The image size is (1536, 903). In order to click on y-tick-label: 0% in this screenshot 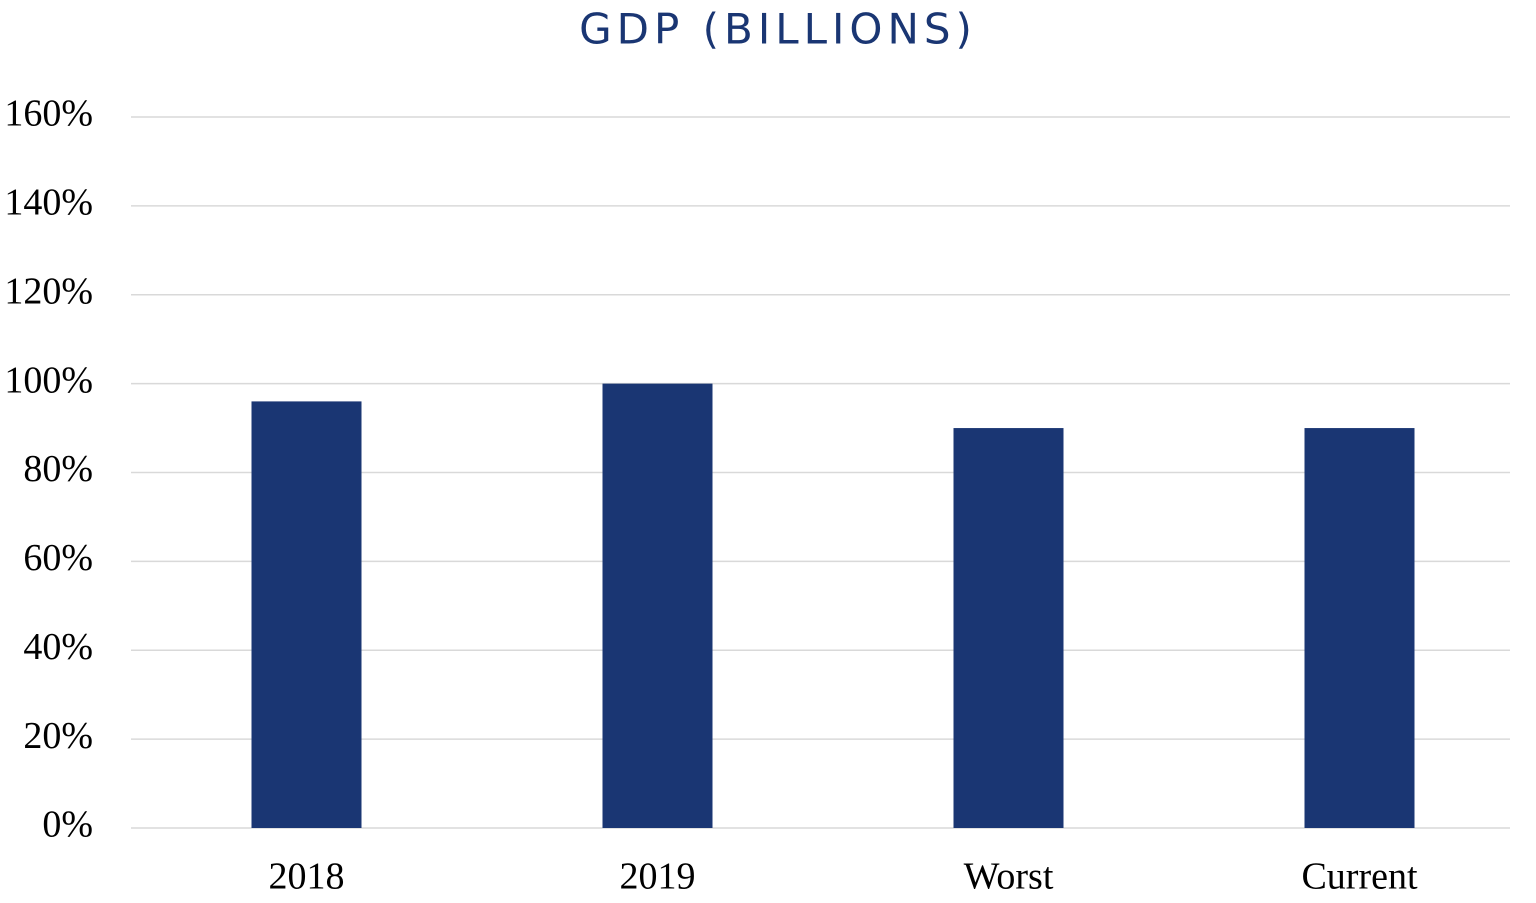, I will do `click(67, 825)`.